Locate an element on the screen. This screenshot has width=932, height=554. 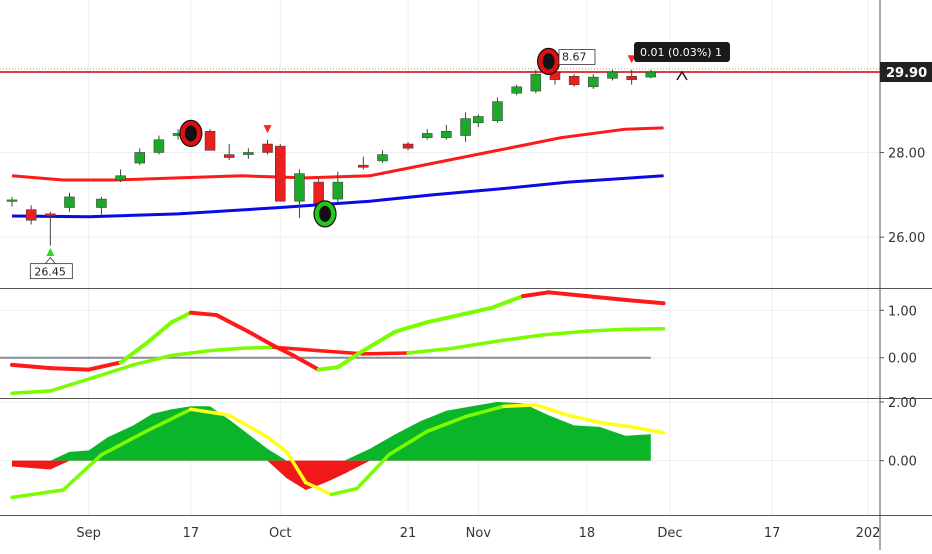
change-badge-text: 0.01 (0.03%) 1 is located at coordinates (681, 52).